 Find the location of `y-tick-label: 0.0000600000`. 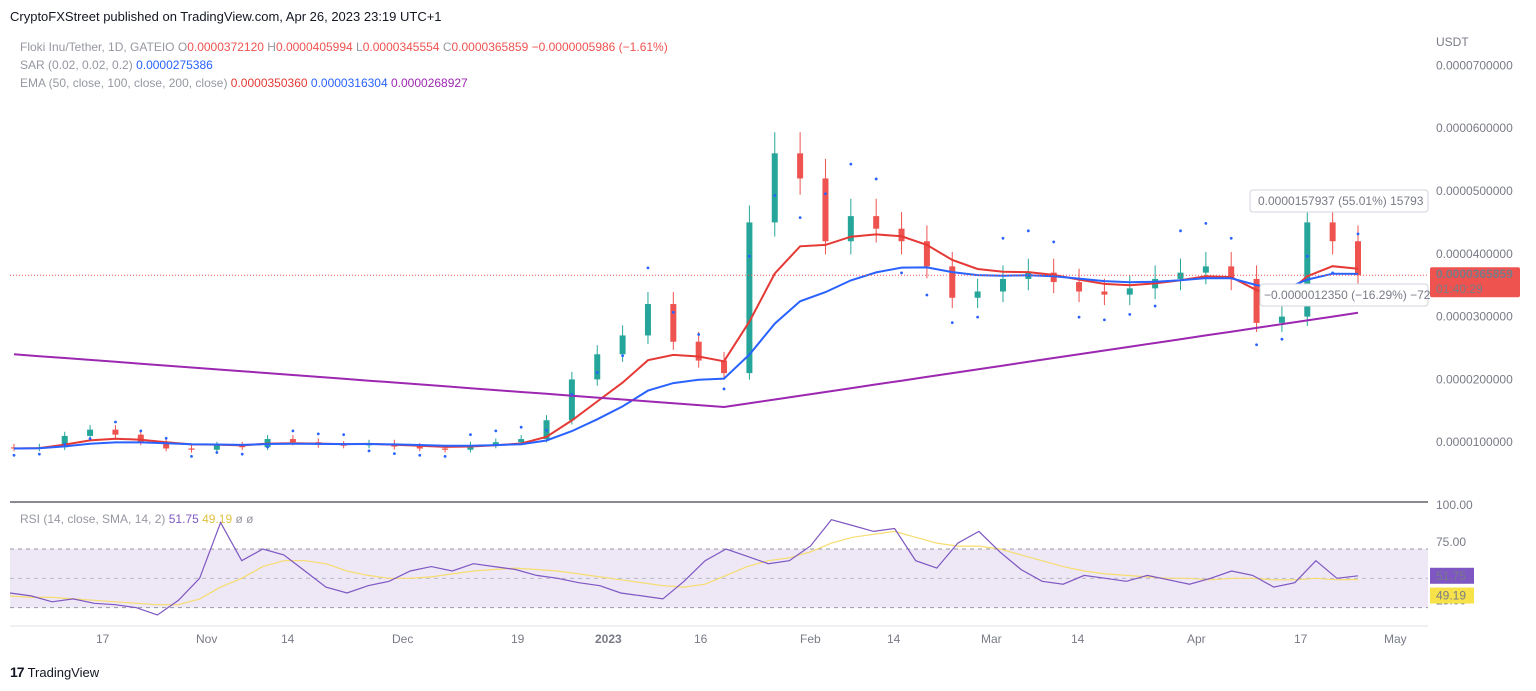

y-tick-label: 0.0000600000 is located at coordinates (1474, 128).